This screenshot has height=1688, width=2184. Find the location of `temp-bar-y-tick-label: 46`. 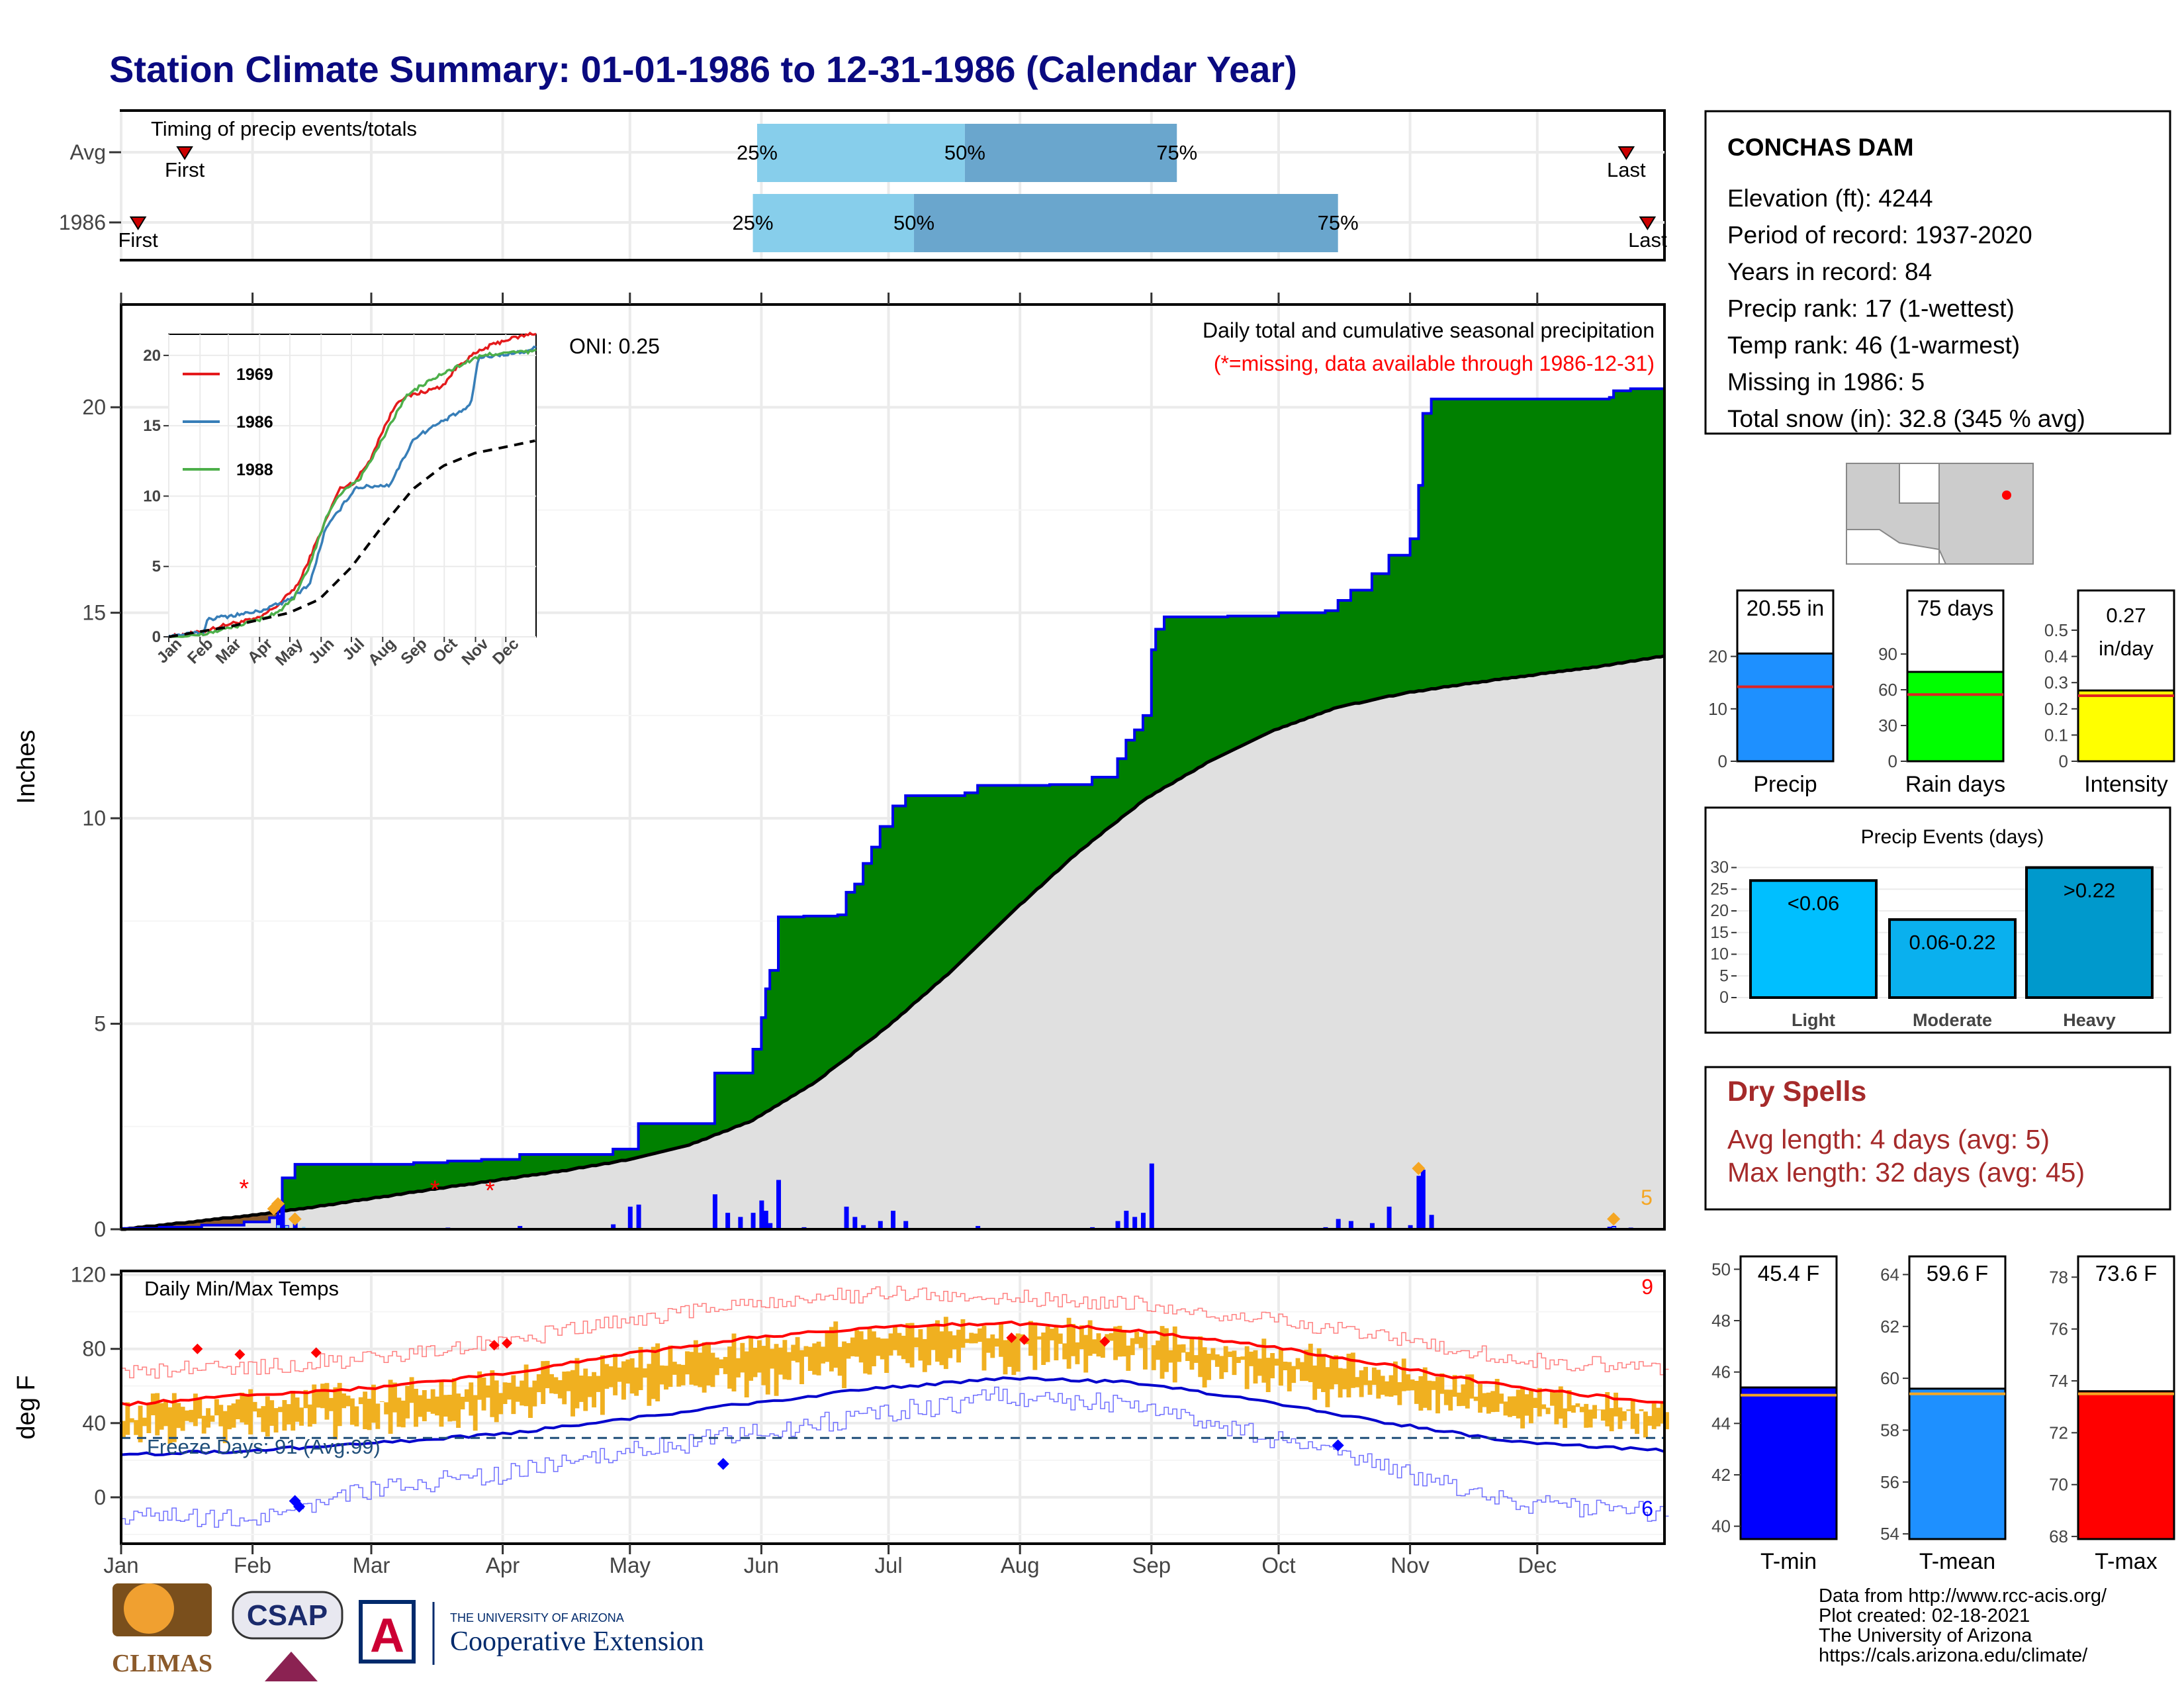

temp-bar-y-tick-label: 46 is located at coordinates (1721, 1372).